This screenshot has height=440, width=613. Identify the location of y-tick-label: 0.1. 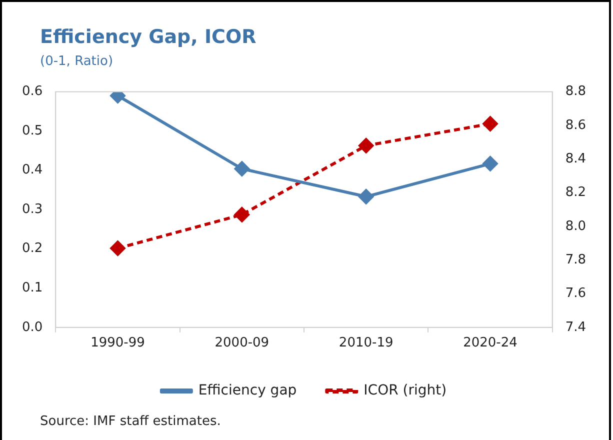
(32, 288).